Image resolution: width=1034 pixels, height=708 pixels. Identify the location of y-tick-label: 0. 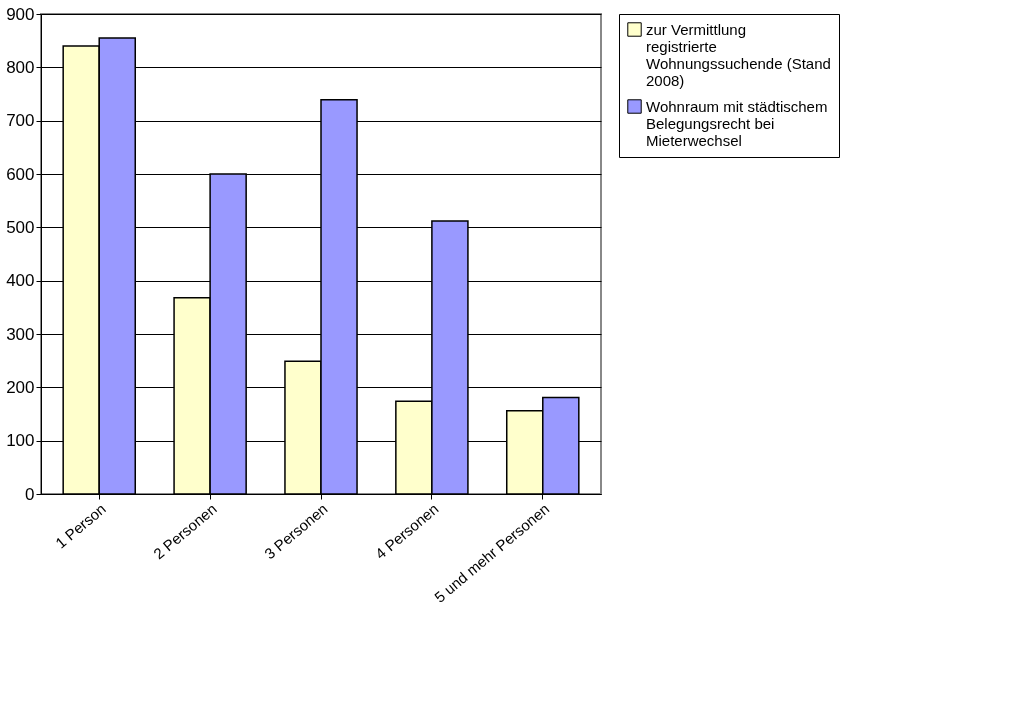
(30, 494).